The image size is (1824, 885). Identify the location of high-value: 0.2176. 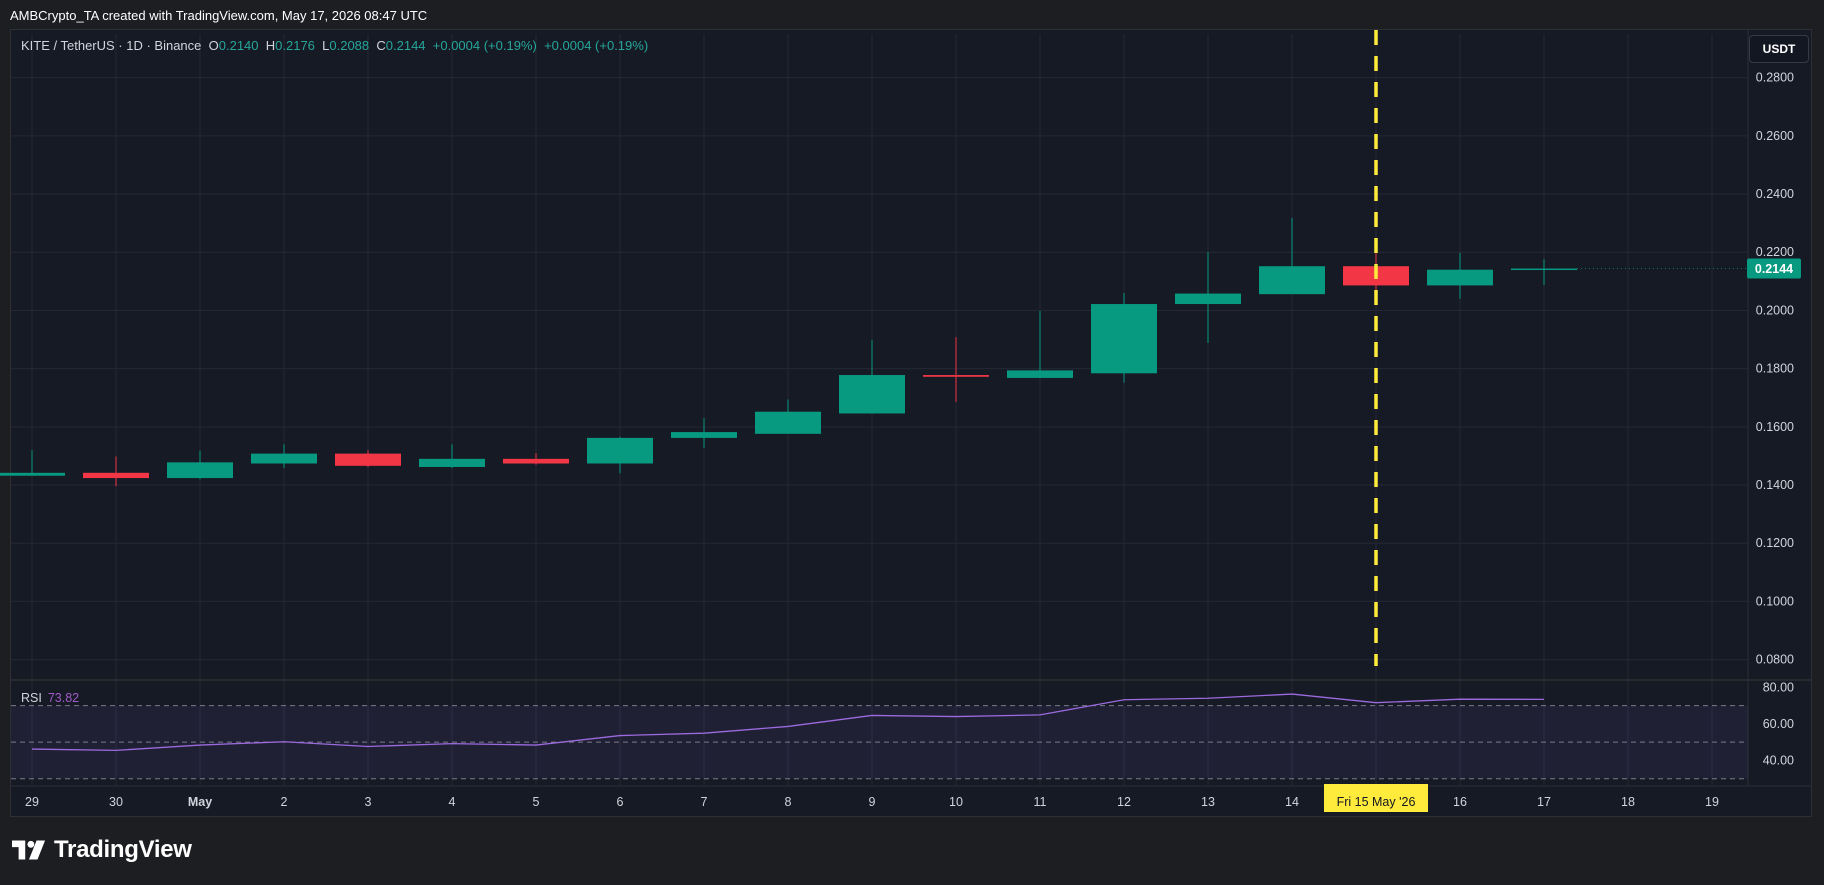
(295, 45).